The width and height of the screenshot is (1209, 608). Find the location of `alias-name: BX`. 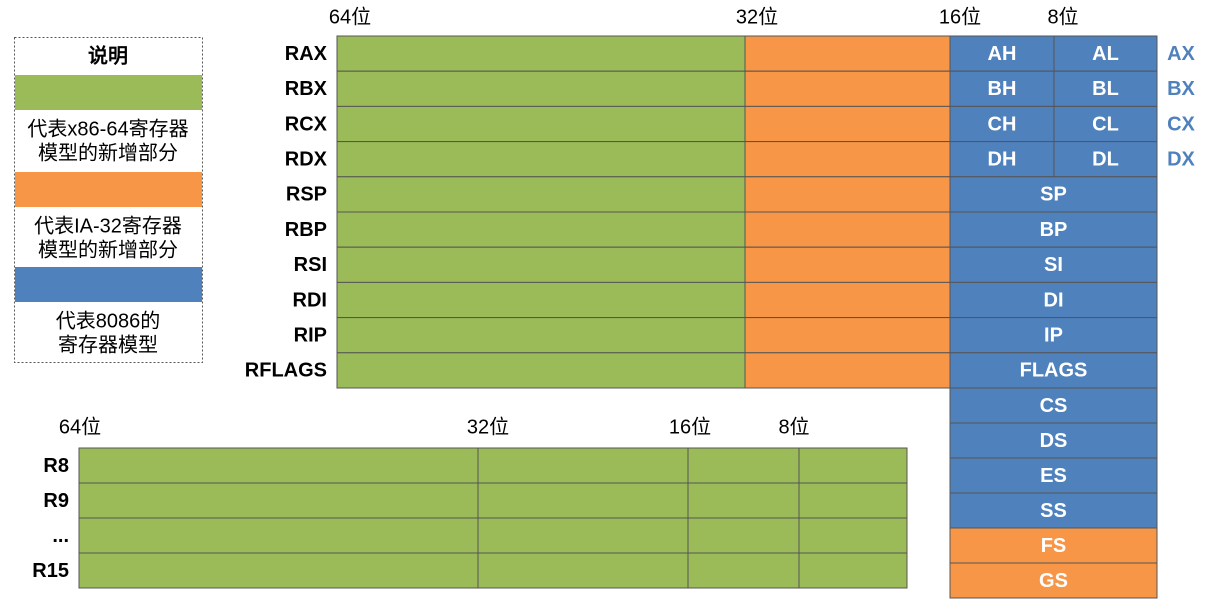

alias-name: BX is located at coordinates (1181, 89).